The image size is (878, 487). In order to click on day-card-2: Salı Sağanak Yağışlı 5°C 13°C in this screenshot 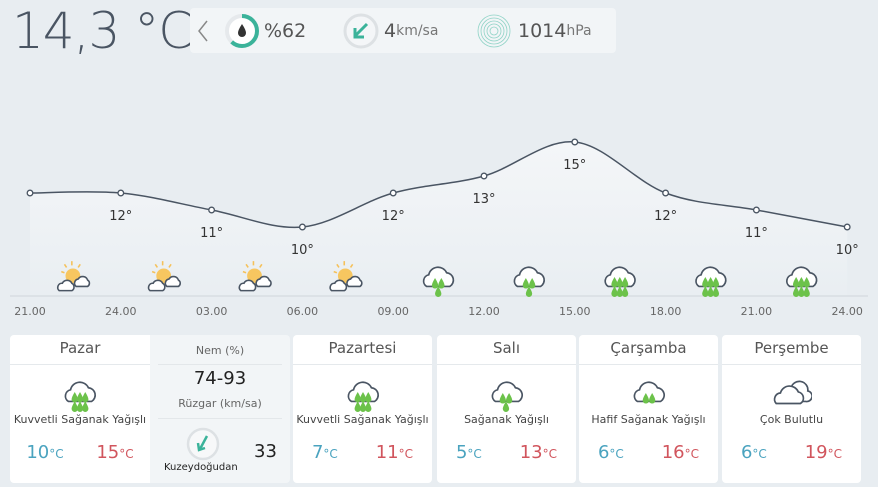, I will do `click(506, 409)`.